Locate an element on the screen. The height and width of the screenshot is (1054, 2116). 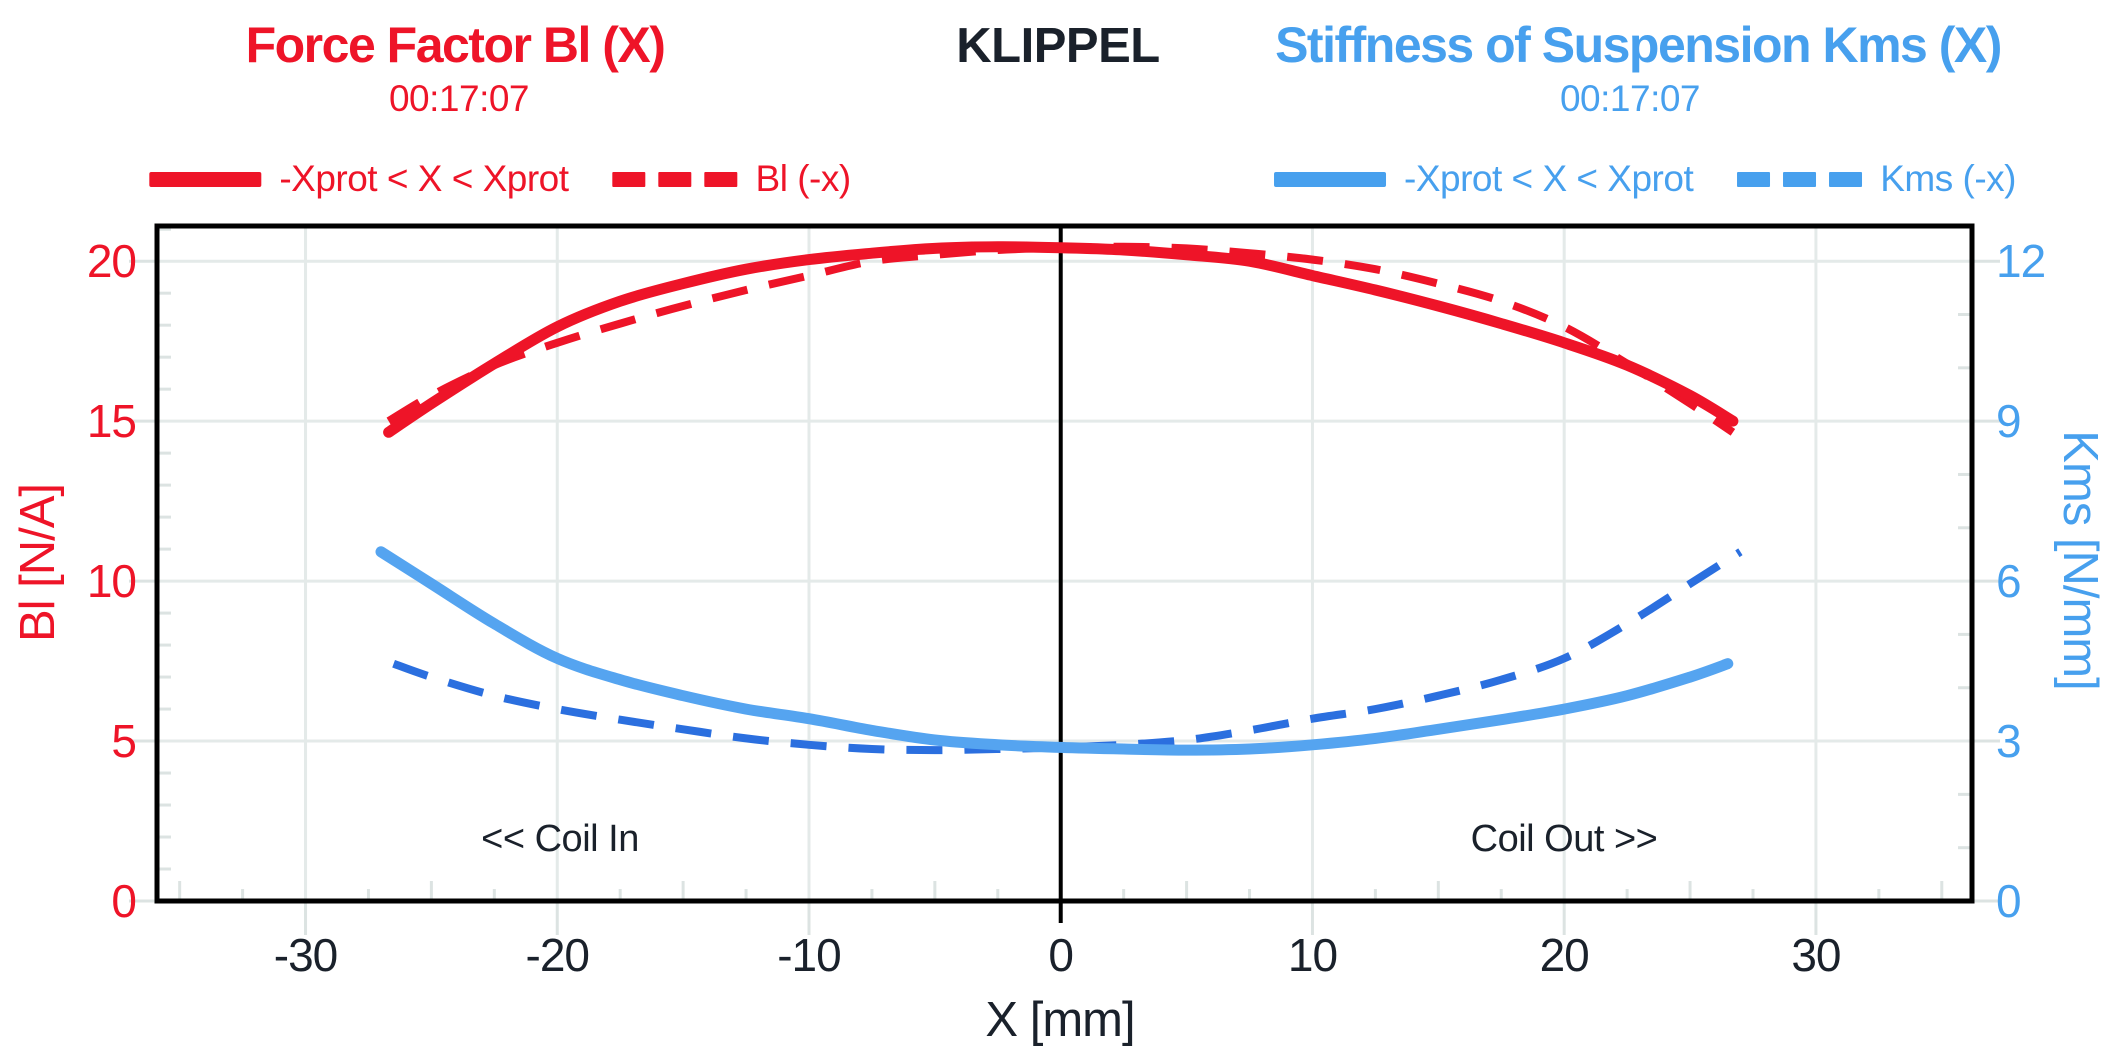
legend-kms: -Xprot < X < Xprot Kms (-x) is located at coordinates (1645, 179).